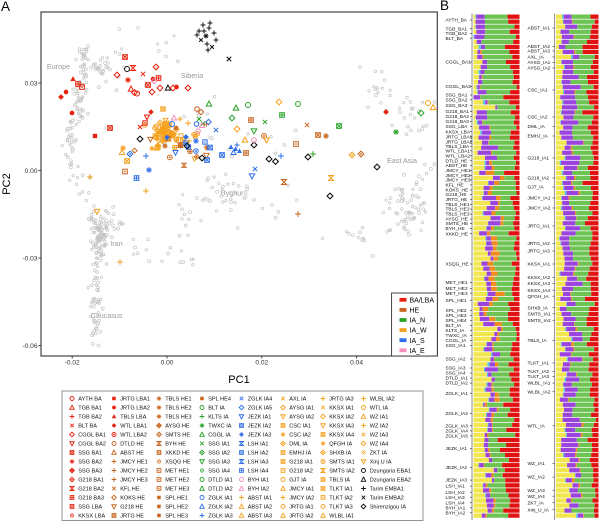 This screenshot has width=600, height=528. Describe the element at coordinates (459, 63) in the screenshot. I see `svg-text: CGGL_BA1` at that location.